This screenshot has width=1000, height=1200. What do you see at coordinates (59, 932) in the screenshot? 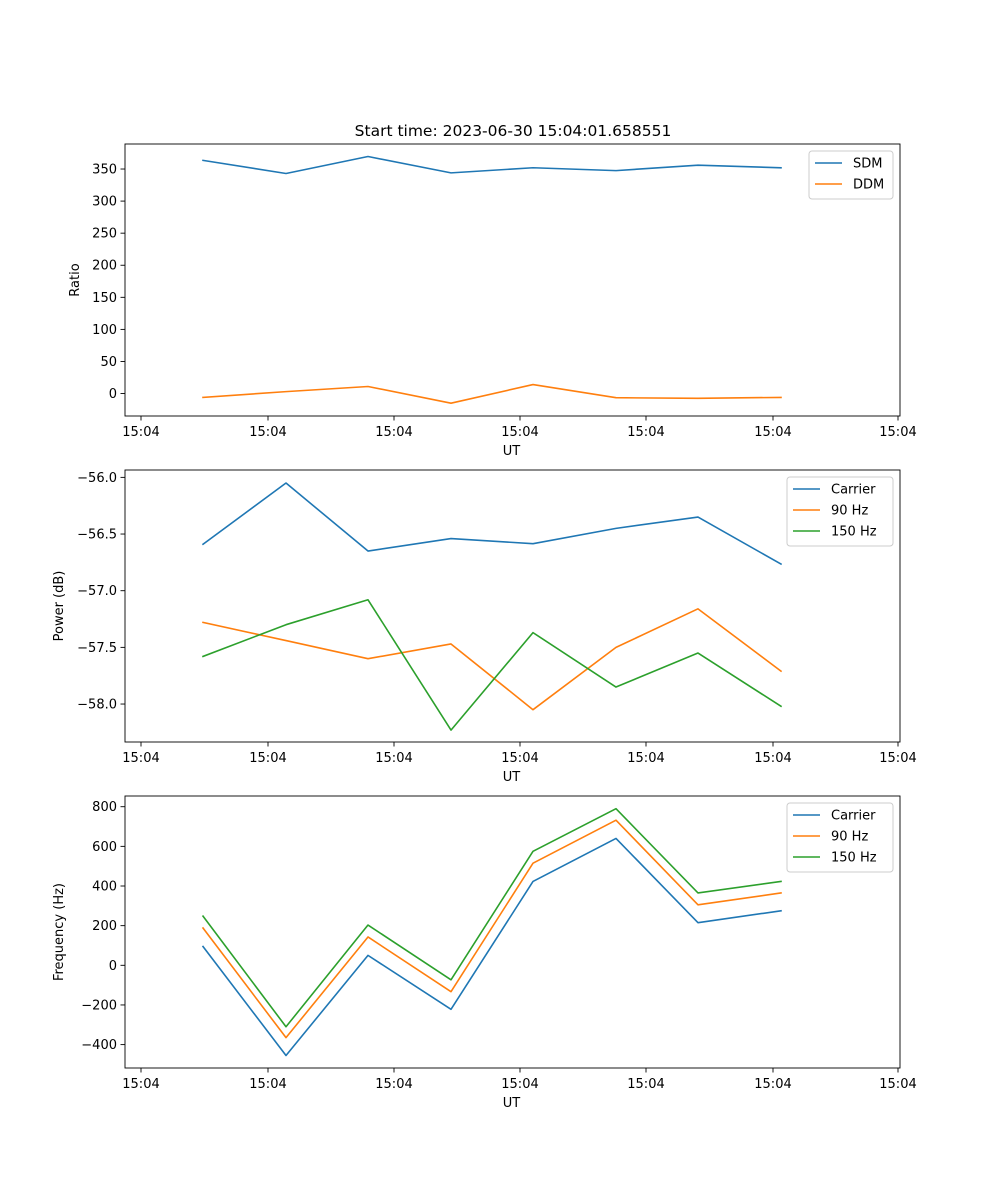
I see `y-axis-label: Frequency (Hz)` at bounding box center [59, 932].